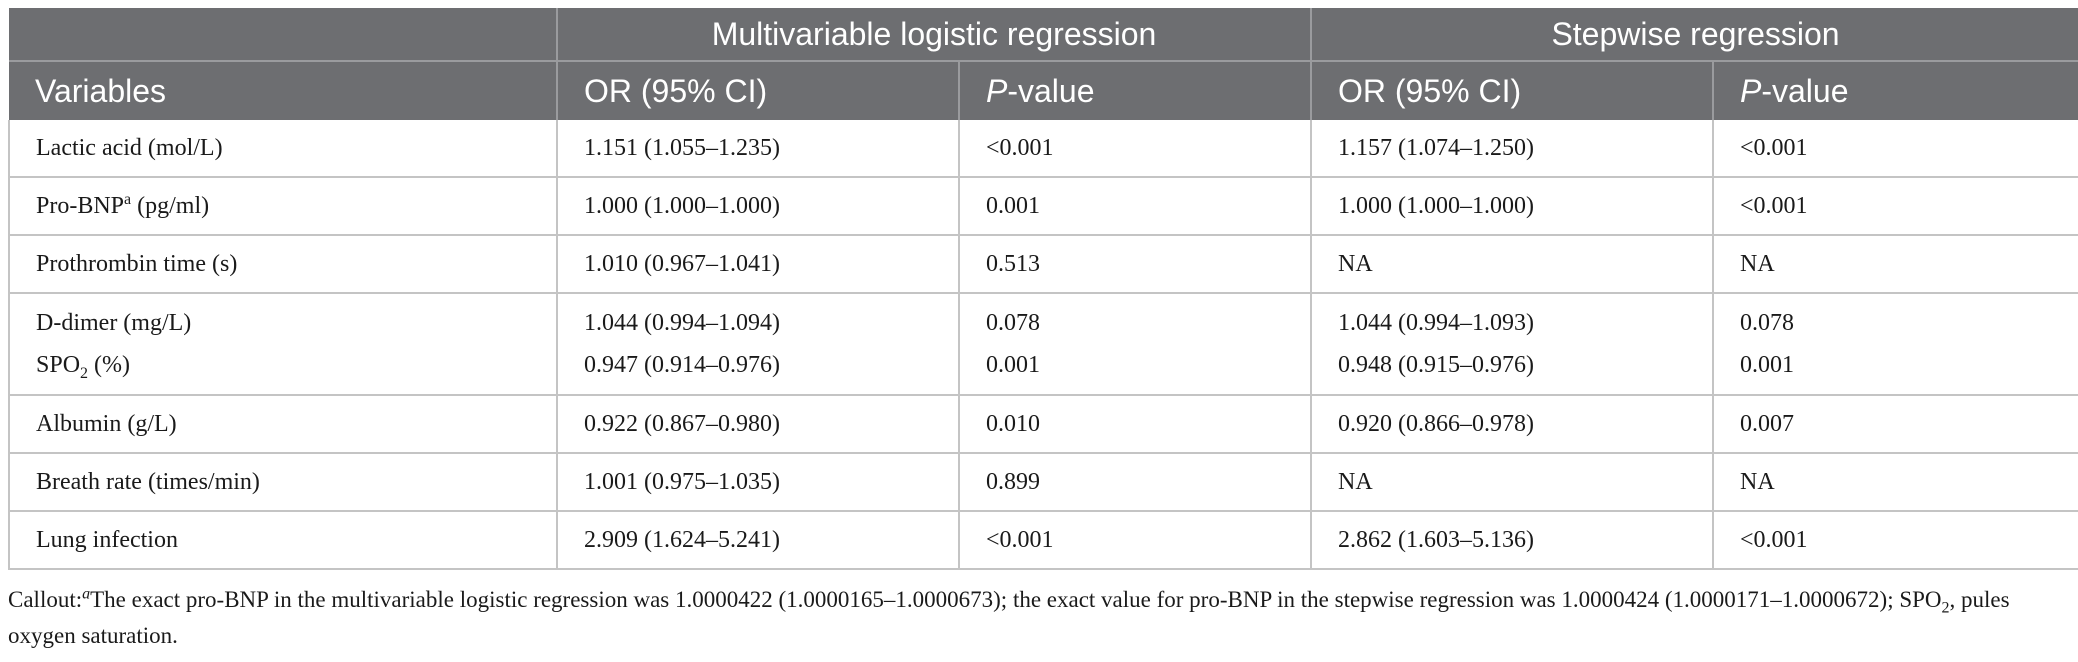 The width and height of the screenshot is (2078, 662). Describe the element at coordinates (282, 424) in the screenshot. I see `variable-cell: Albumin (g/L)` at that location.